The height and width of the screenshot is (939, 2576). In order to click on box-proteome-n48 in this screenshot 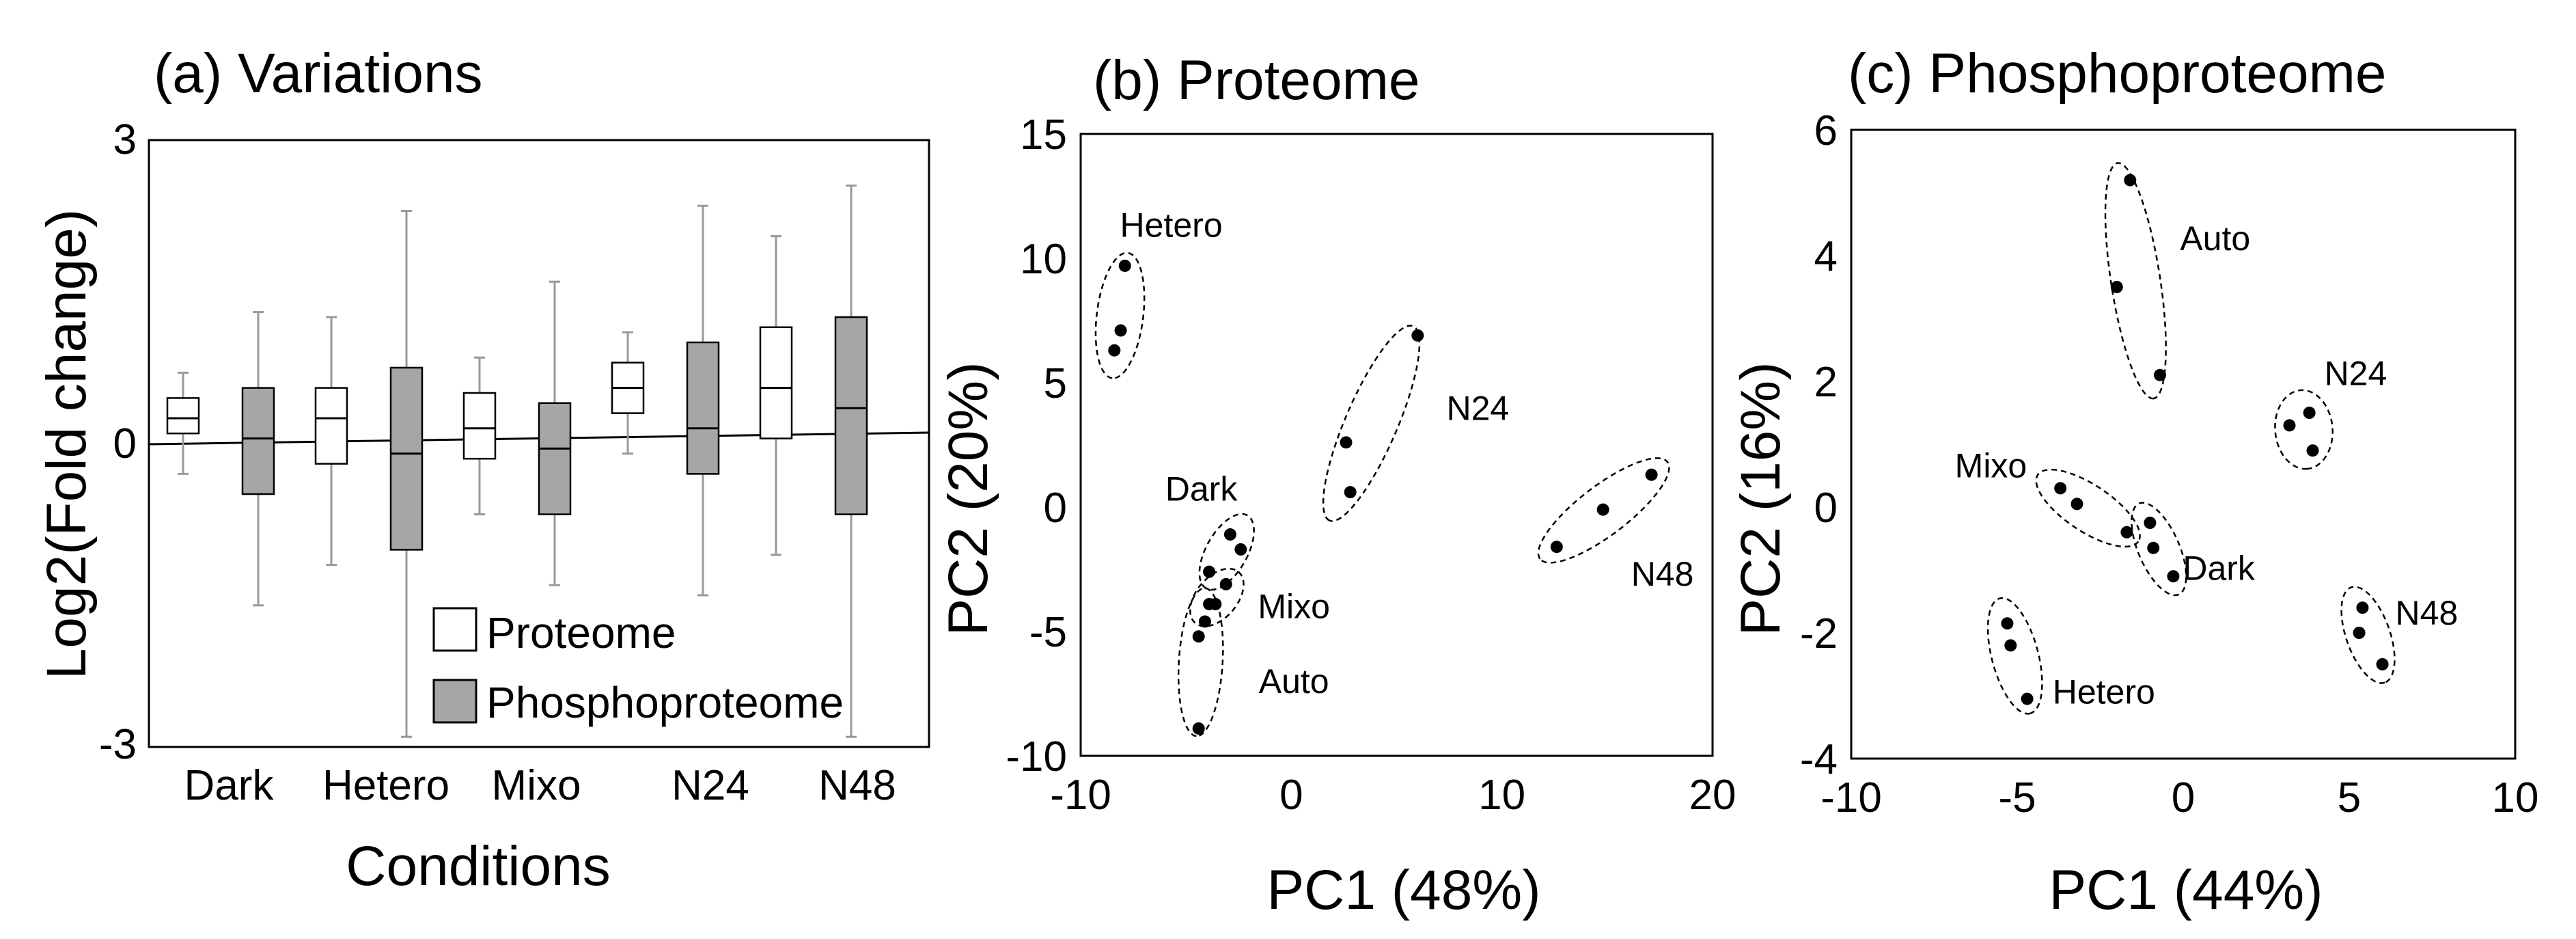, I will do `click(776, 395)`.